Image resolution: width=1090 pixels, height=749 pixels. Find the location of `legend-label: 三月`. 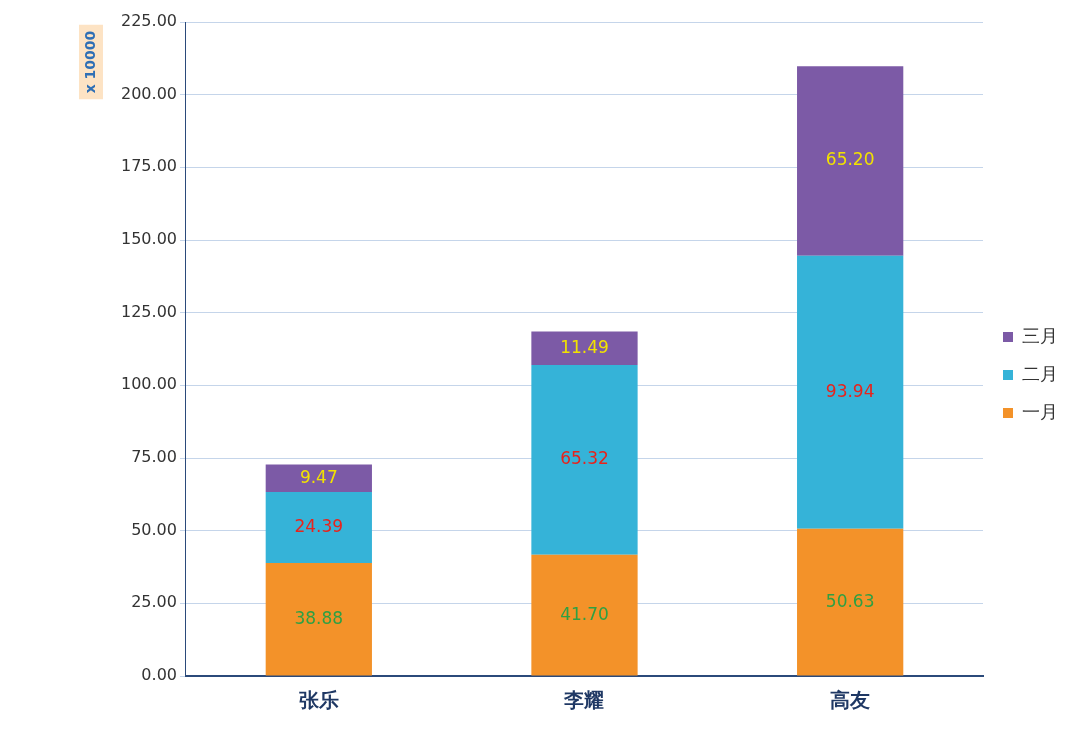

legend-label: 三月 is located at coordinates (1040, 335).